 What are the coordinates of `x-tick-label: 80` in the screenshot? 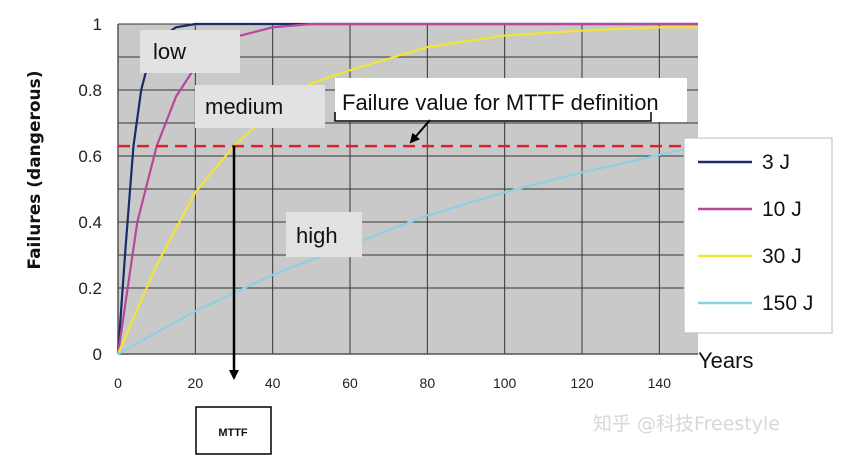 It's located at (428, 383).